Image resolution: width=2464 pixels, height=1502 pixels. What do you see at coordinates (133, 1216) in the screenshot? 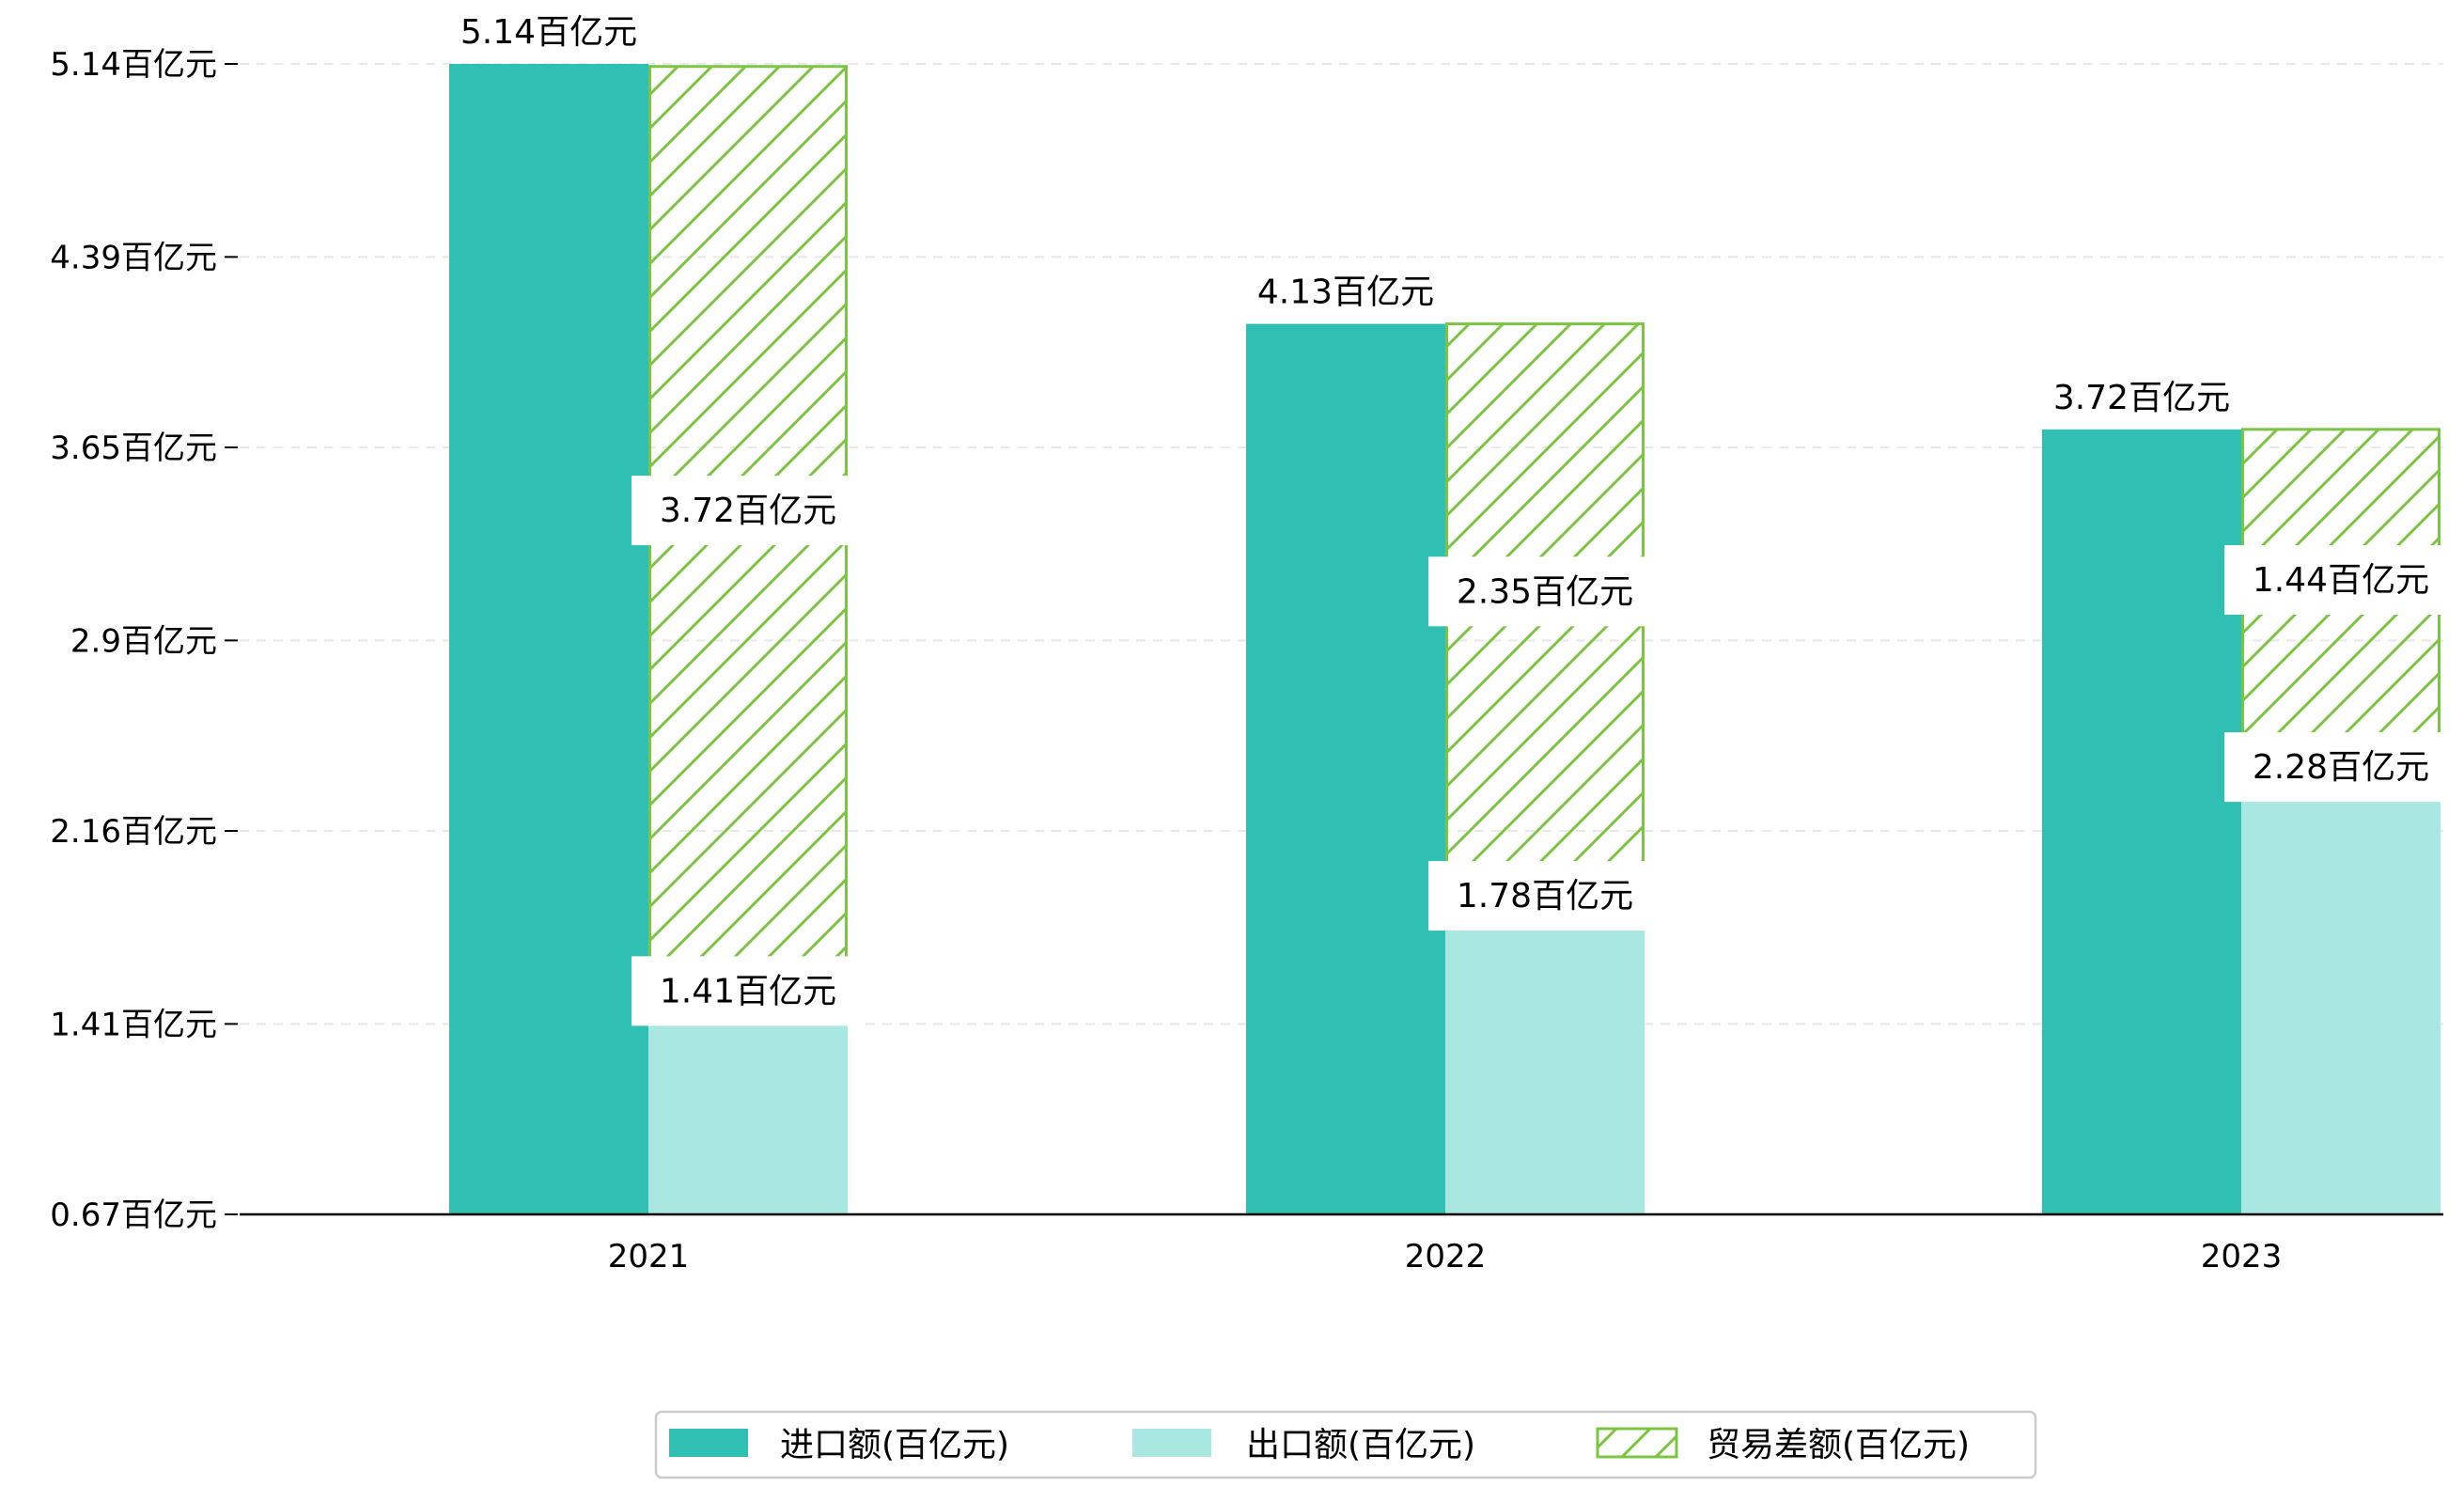
I see `y-tick-label: 0.67百亿元` at bounding box center [133, 1216].